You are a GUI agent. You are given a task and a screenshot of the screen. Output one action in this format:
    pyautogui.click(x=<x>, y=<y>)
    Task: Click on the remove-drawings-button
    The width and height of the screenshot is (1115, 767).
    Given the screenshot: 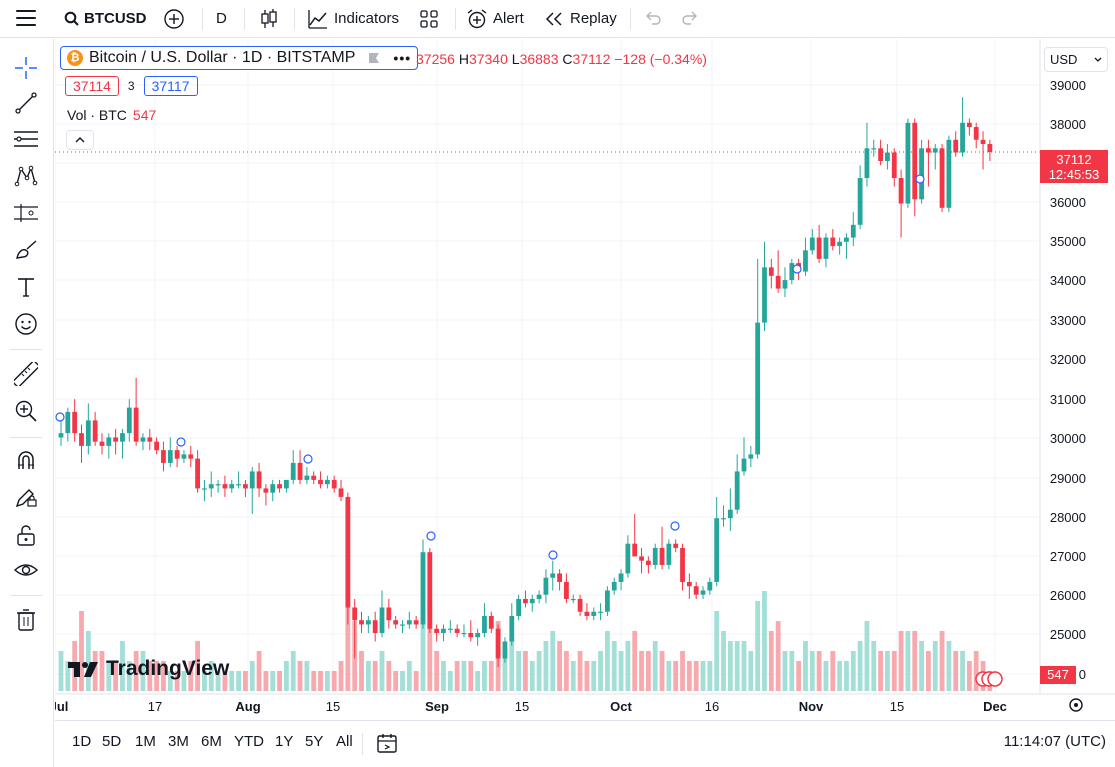 What is the action you would take?
    pyautogui.click(x=26, y=620)
    